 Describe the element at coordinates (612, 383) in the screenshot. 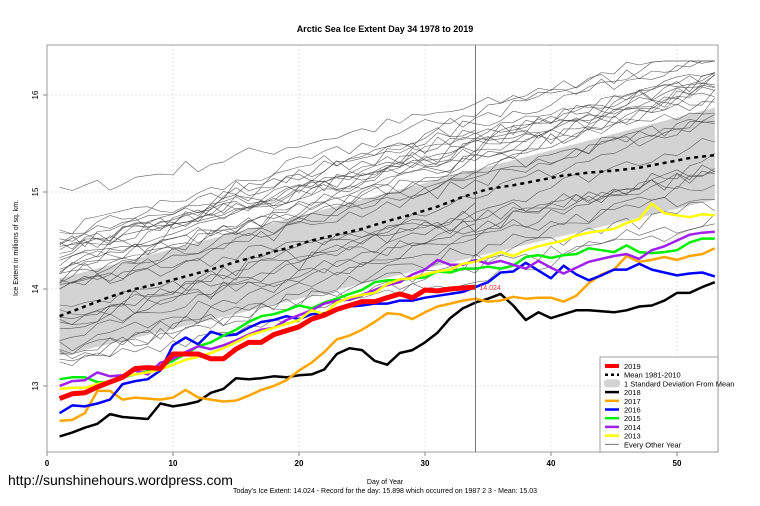

I see `legend-swatch-band` at that location.